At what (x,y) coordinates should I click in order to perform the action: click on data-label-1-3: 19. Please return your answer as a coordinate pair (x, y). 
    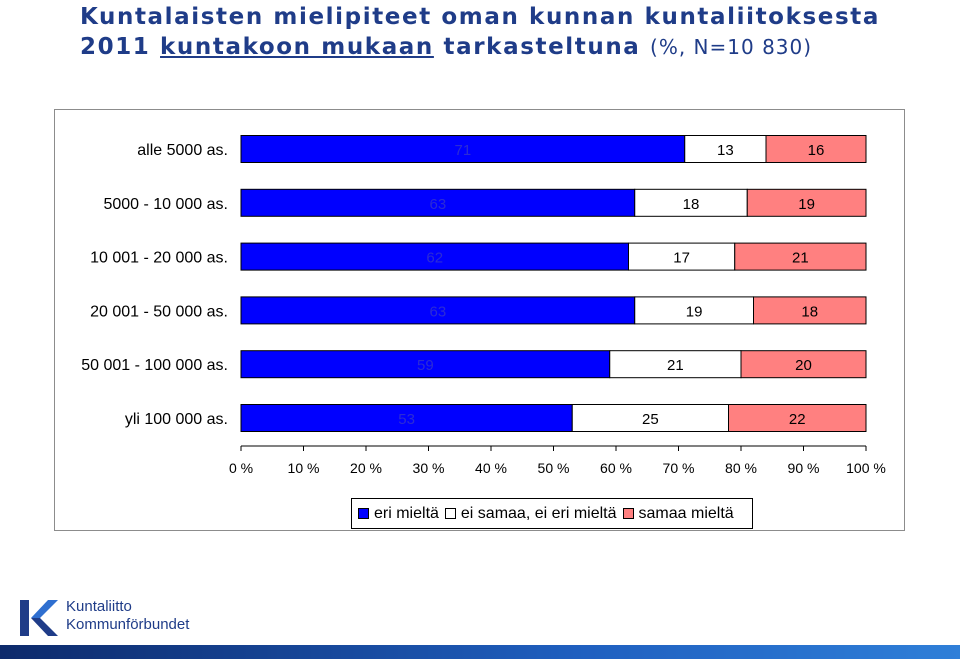
    Looking at the image, I should click on (694, 311).